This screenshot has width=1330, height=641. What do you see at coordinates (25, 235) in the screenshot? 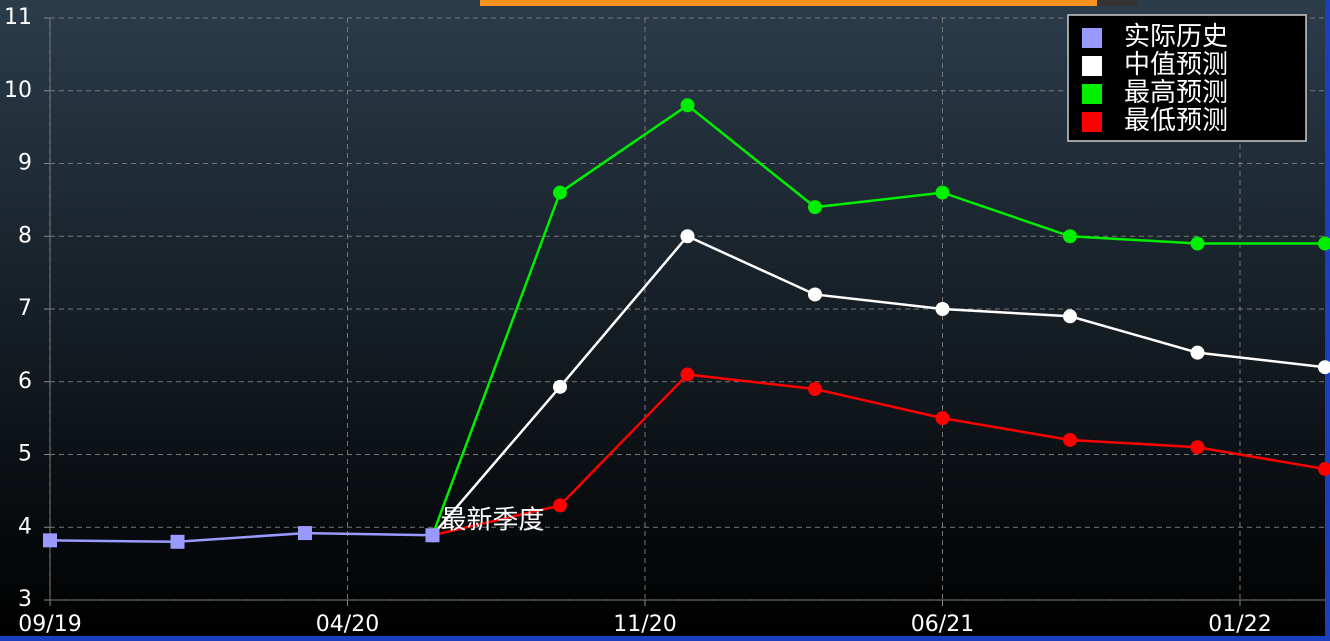
I see `y-tick-label: 8` at bounding box center [25, 235].